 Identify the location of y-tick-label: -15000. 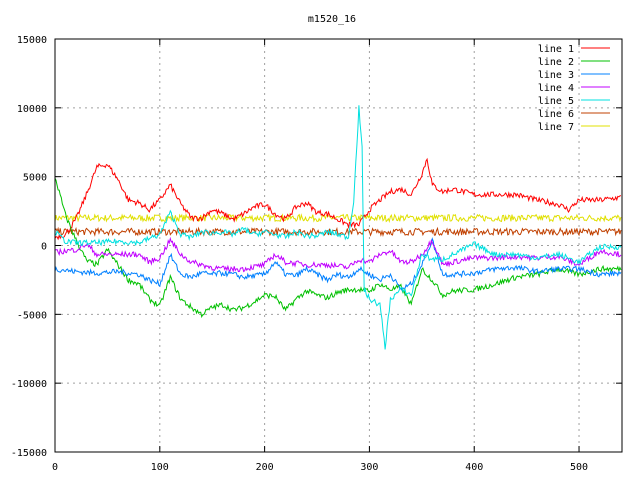
(29, 453).